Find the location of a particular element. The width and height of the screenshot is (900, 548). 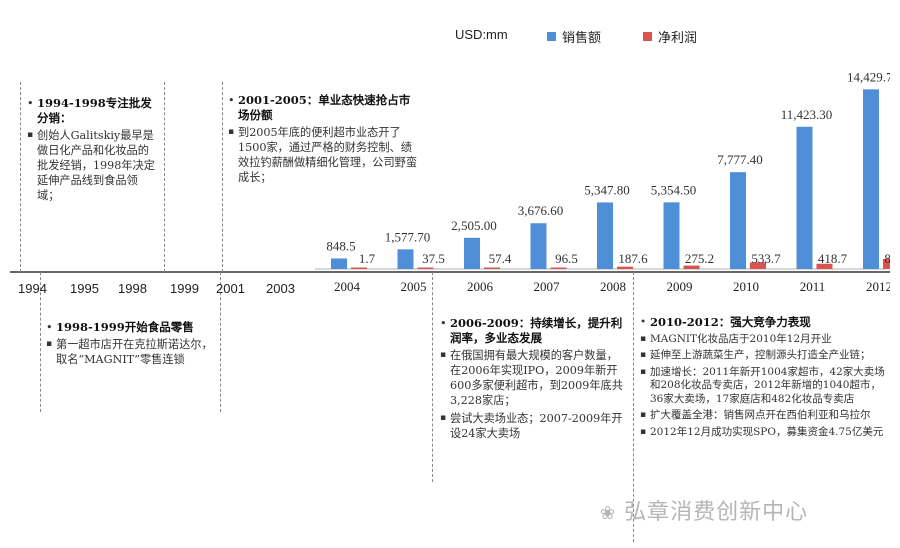

profit-bar-2008 is located at coordinates (625, 267).